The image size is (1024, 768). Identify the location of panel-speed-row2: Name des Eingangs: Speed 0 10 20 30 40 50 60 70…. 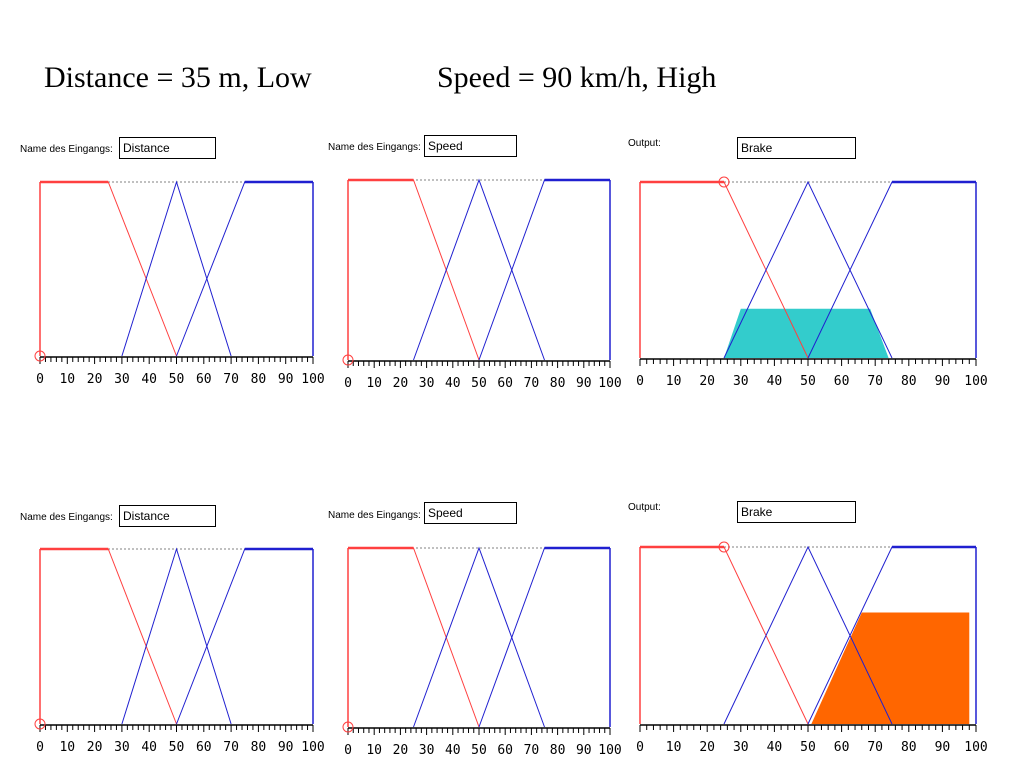
(476, 634).